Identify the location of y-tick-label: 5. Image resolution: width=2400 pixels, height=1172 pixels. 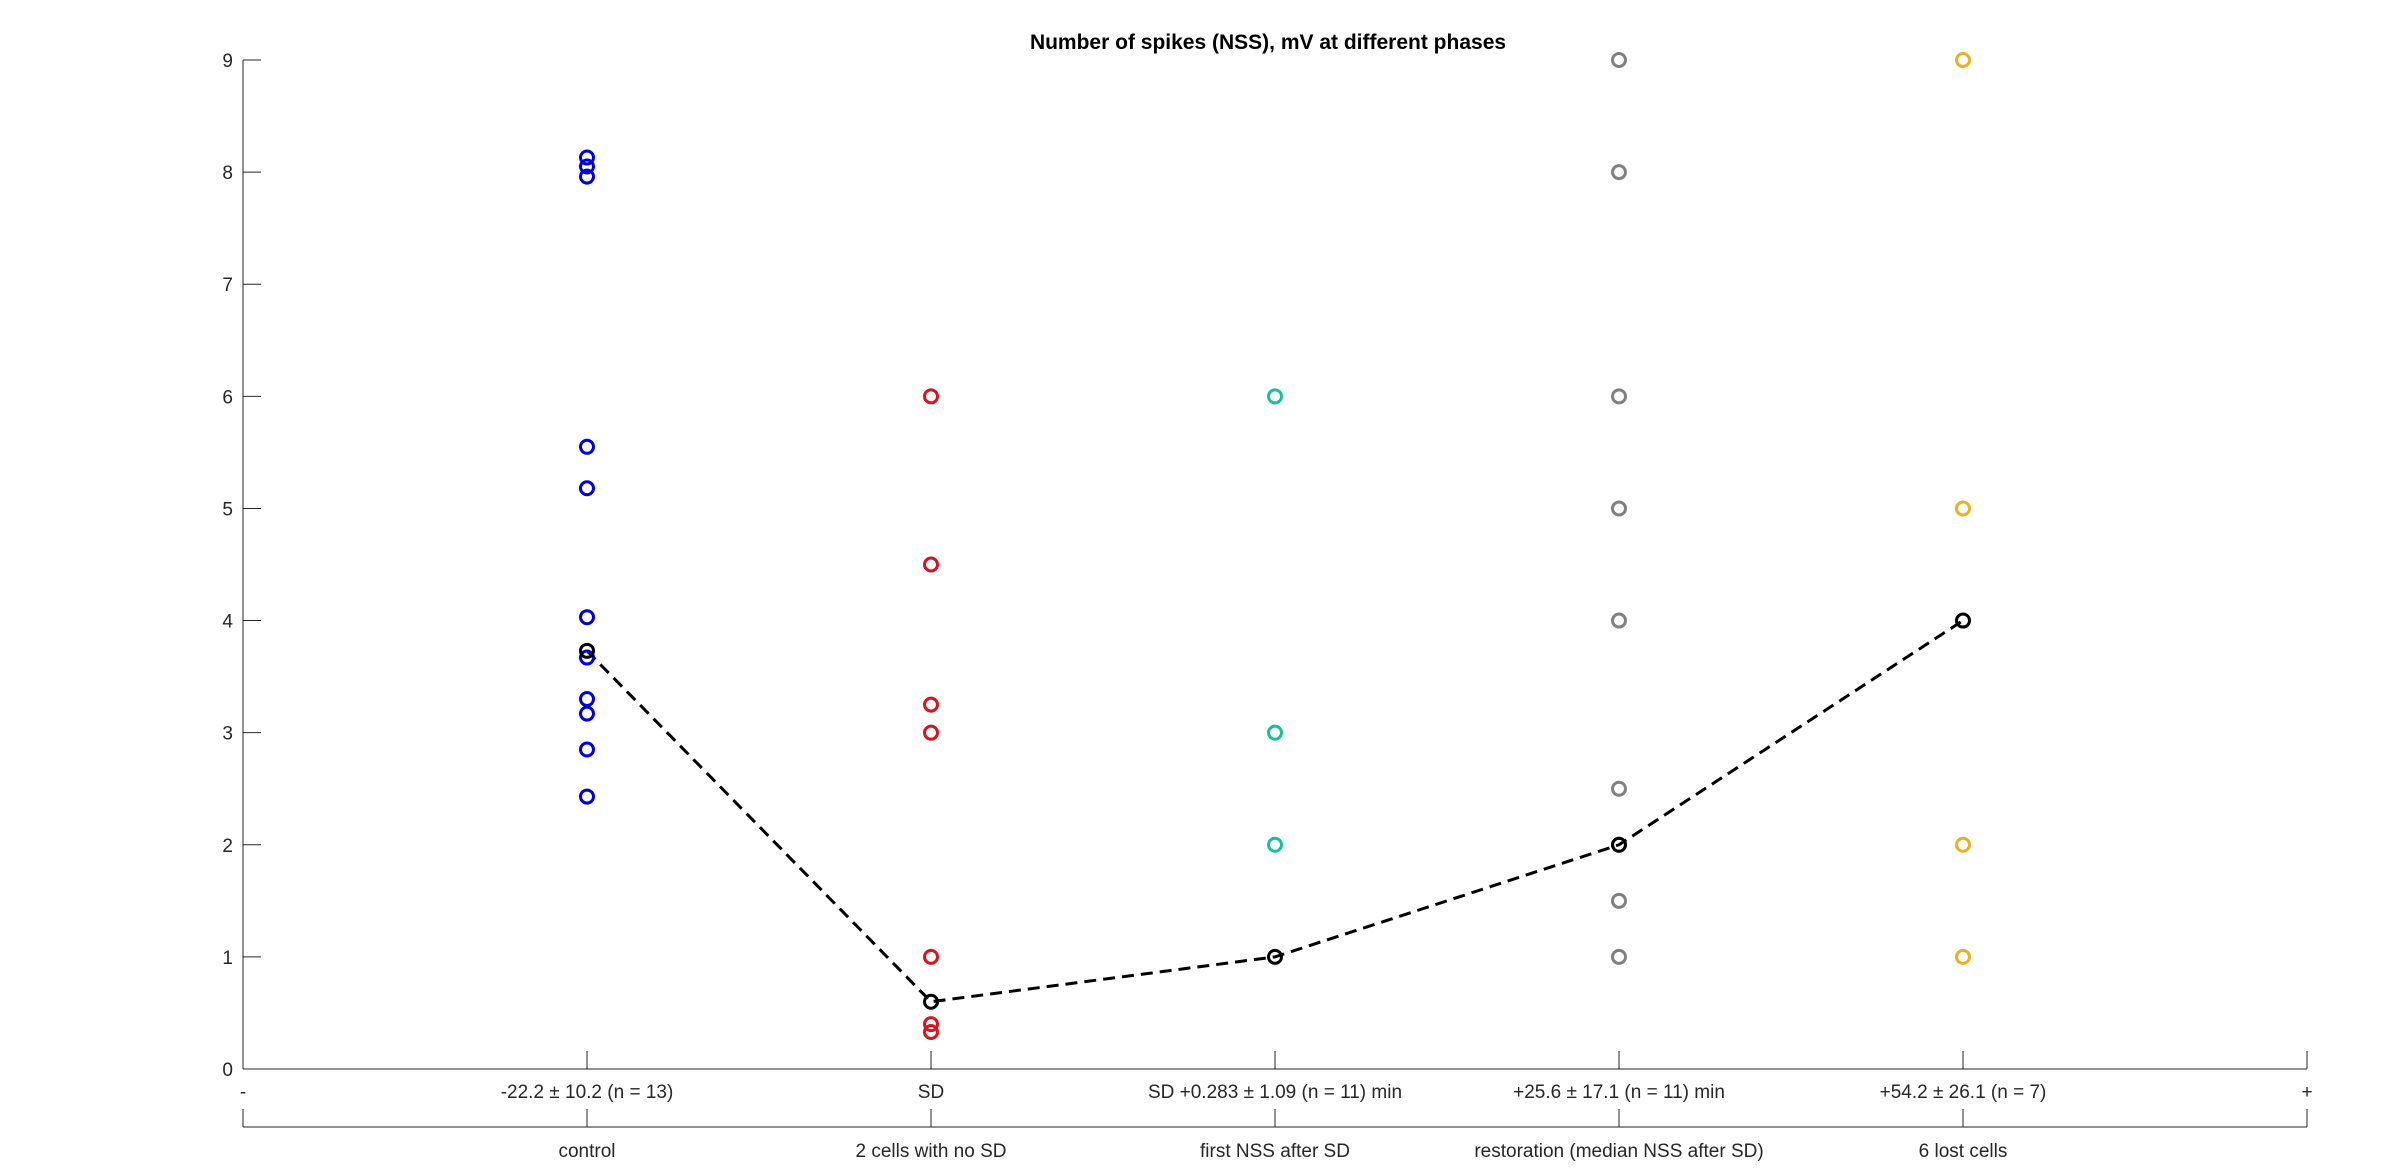
(227, 509).